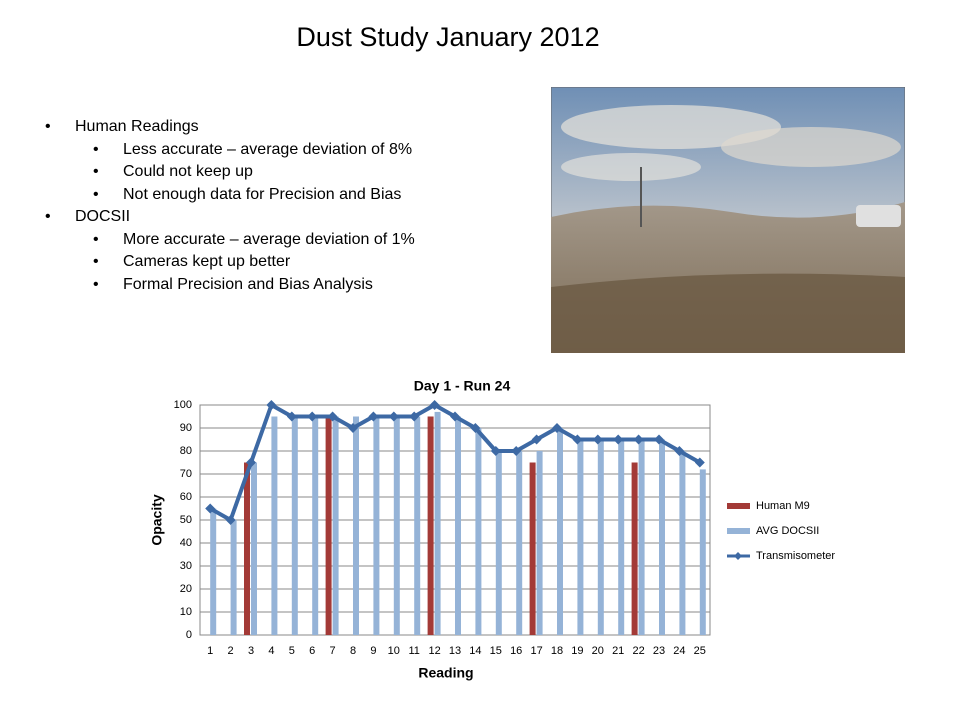 The image size is (960, 720). Describe the element at coordinates (186, 543) in the screenshot. I see `y-tick-label: 40` at that location.